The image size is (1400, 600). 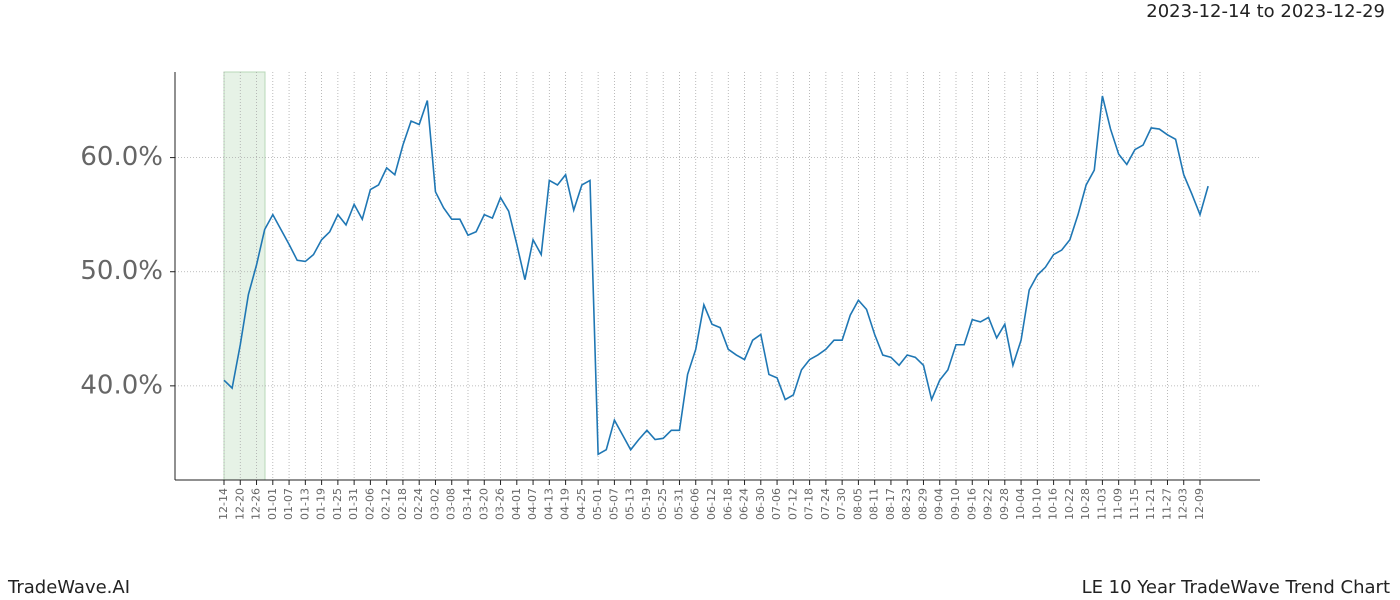 What do you see at coordinates (1004, 504) in the screenshot?
I see `x-tick-label: 09-28` at bounding box center [1004, 504].